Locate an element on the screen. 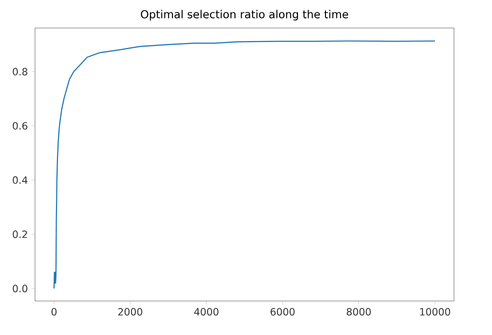 This screenshot has height=335, width=492. y-tick-label: 0.0 is located at coordinates (20, 288).